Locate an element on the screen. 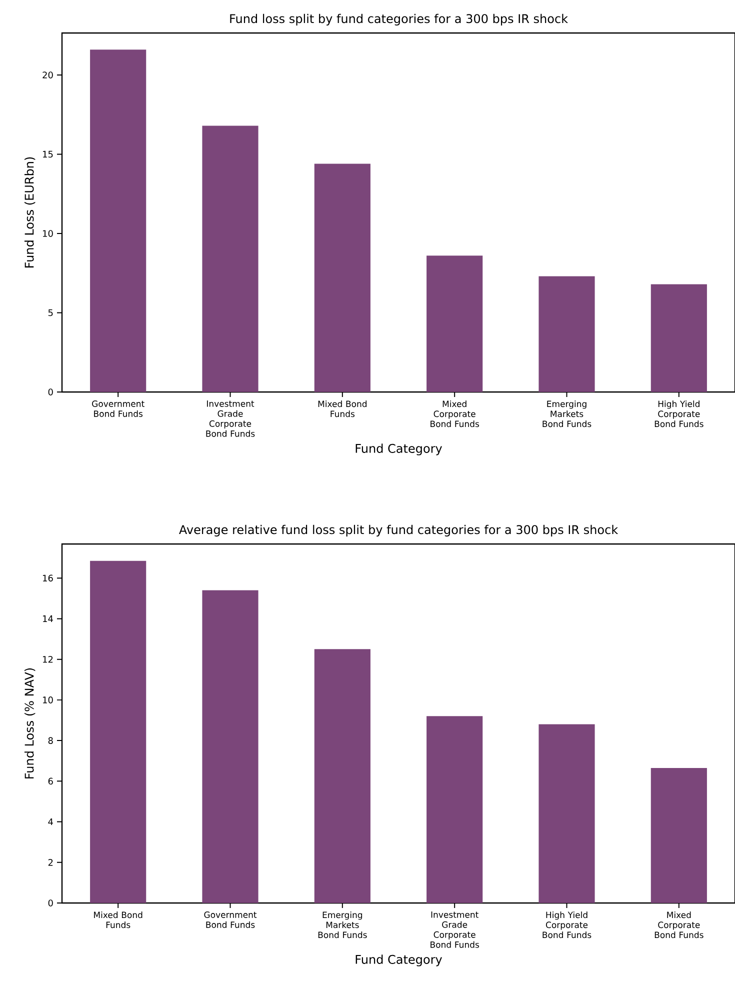 Image resolution: width=735 pixels, height=997 pixels. y-tick-label: 15 is located at coordinates (48, 154).